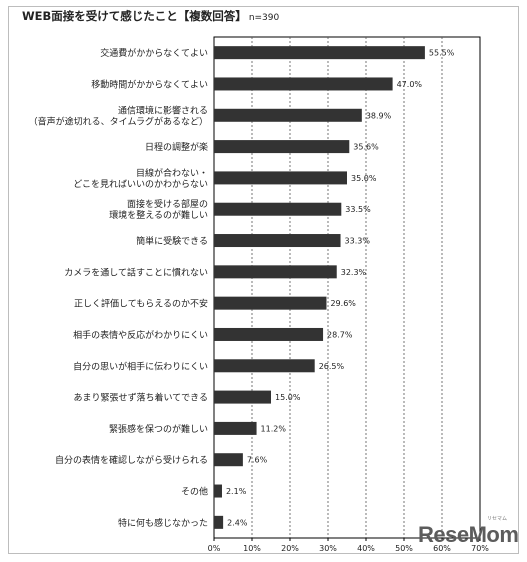  What do you see at coordinates (404, 548) in the screenshot?
I see `x-tick-label: 50%` at bounding box center [404, 548].